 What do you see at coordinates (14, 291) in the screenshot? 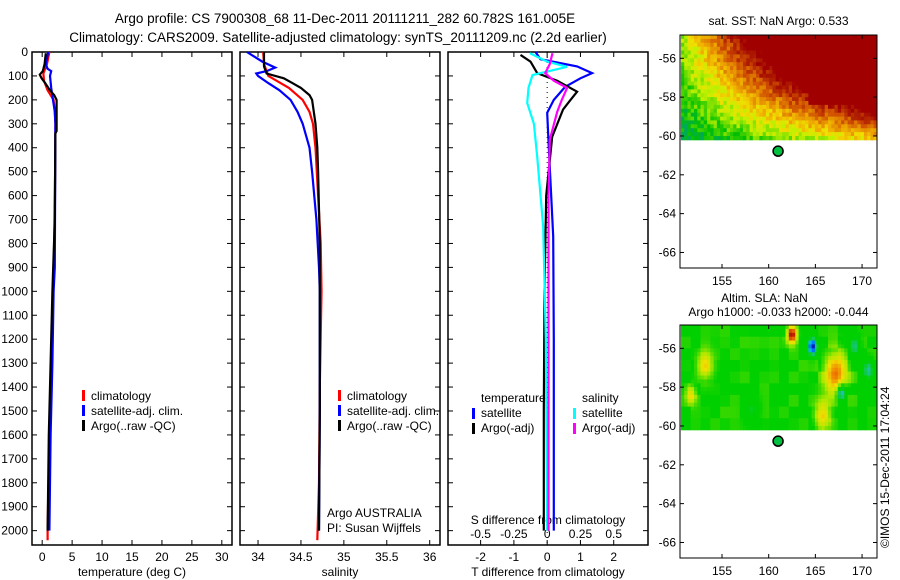
I see `y-tick-label: 1000` at bounding box center [14, 291].